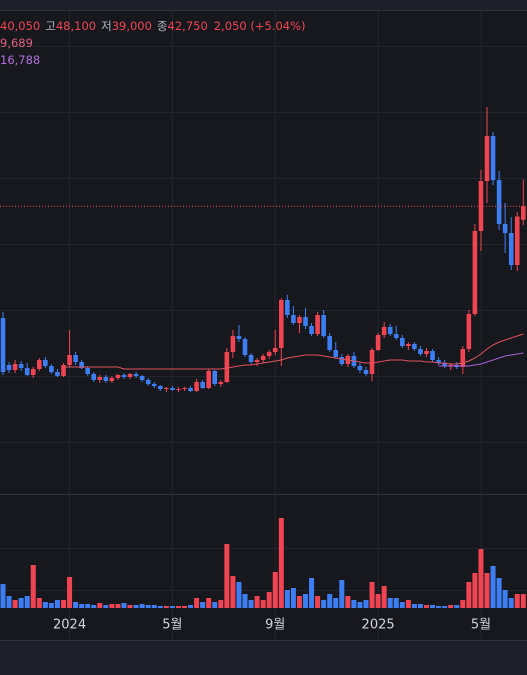 The width and height of the screenshot is (527, 675). What do you see at coordinates (131, 26) in the screenshot?
I see `low-value: 39,000` at bounding box center [131, 26].